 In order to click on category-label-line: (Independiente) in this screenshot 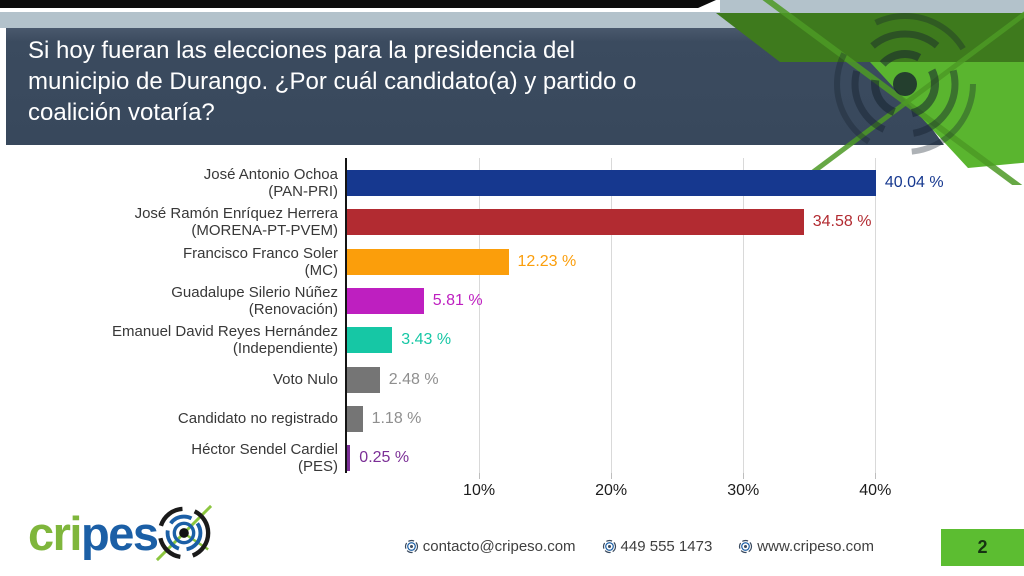, I will do `click(285, 348)`.